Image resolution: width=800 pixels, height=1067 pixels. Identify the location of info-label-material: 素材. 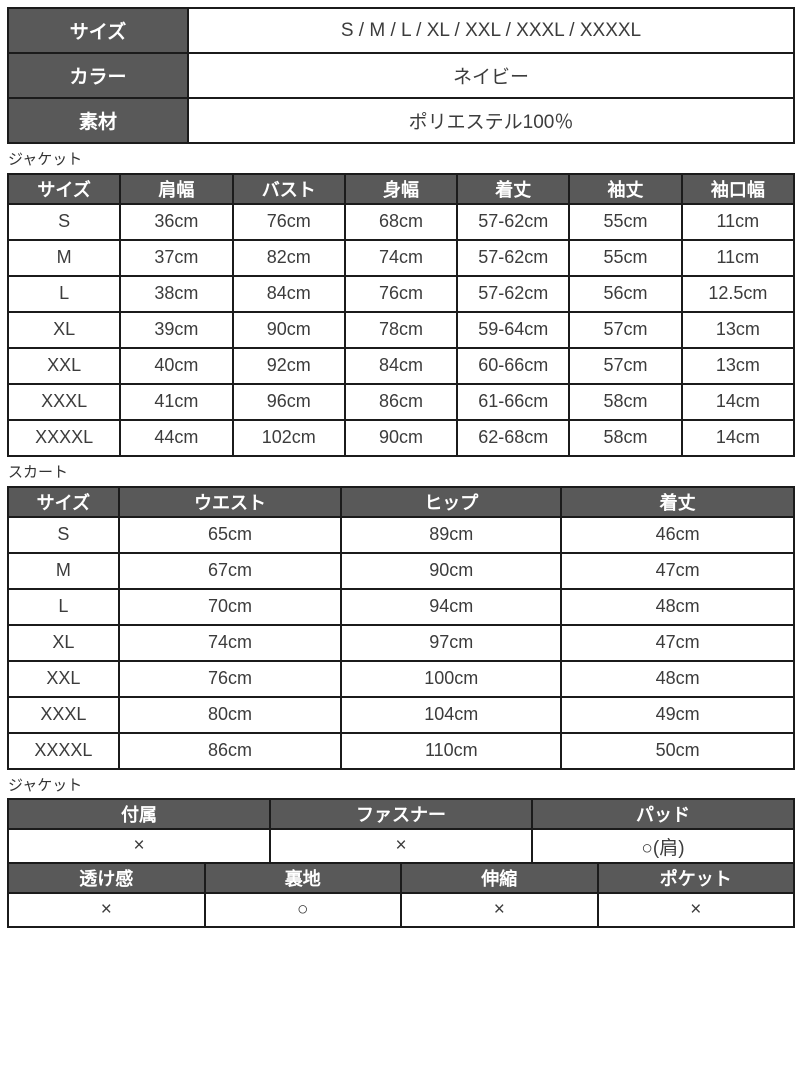
(98, 120).